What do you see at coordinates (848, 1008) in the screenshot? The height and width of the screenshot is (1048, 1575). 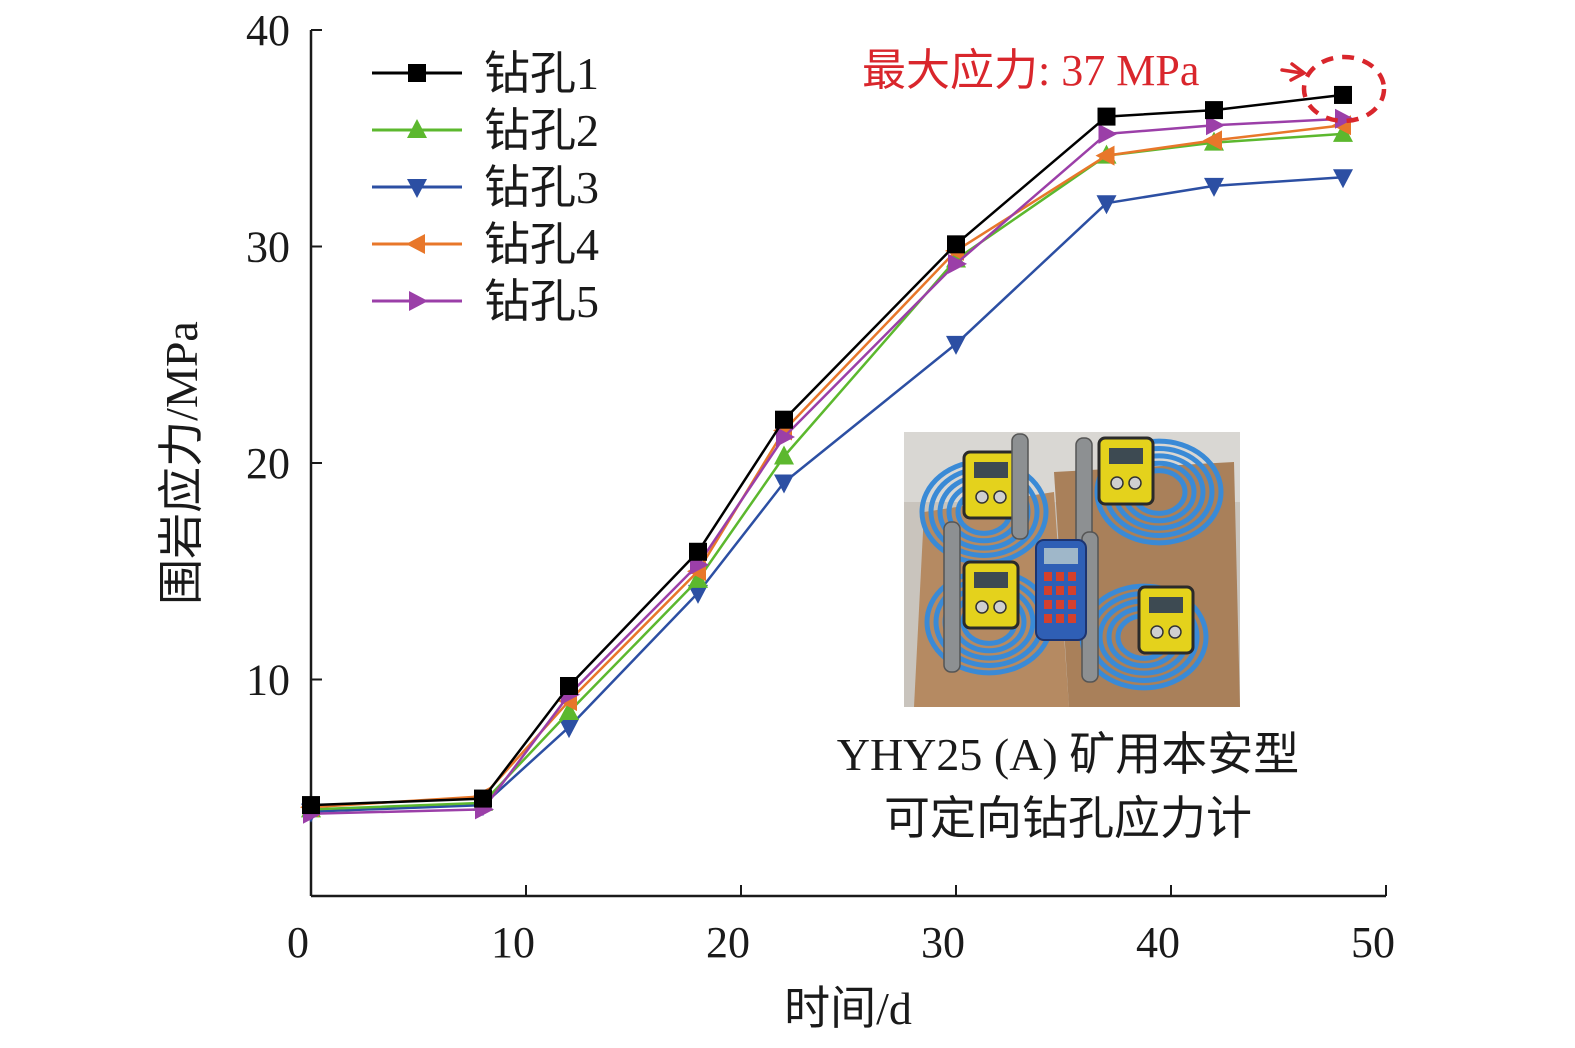 I see `x-axis-title: 时间/d` at bounding box center [848, 1008].